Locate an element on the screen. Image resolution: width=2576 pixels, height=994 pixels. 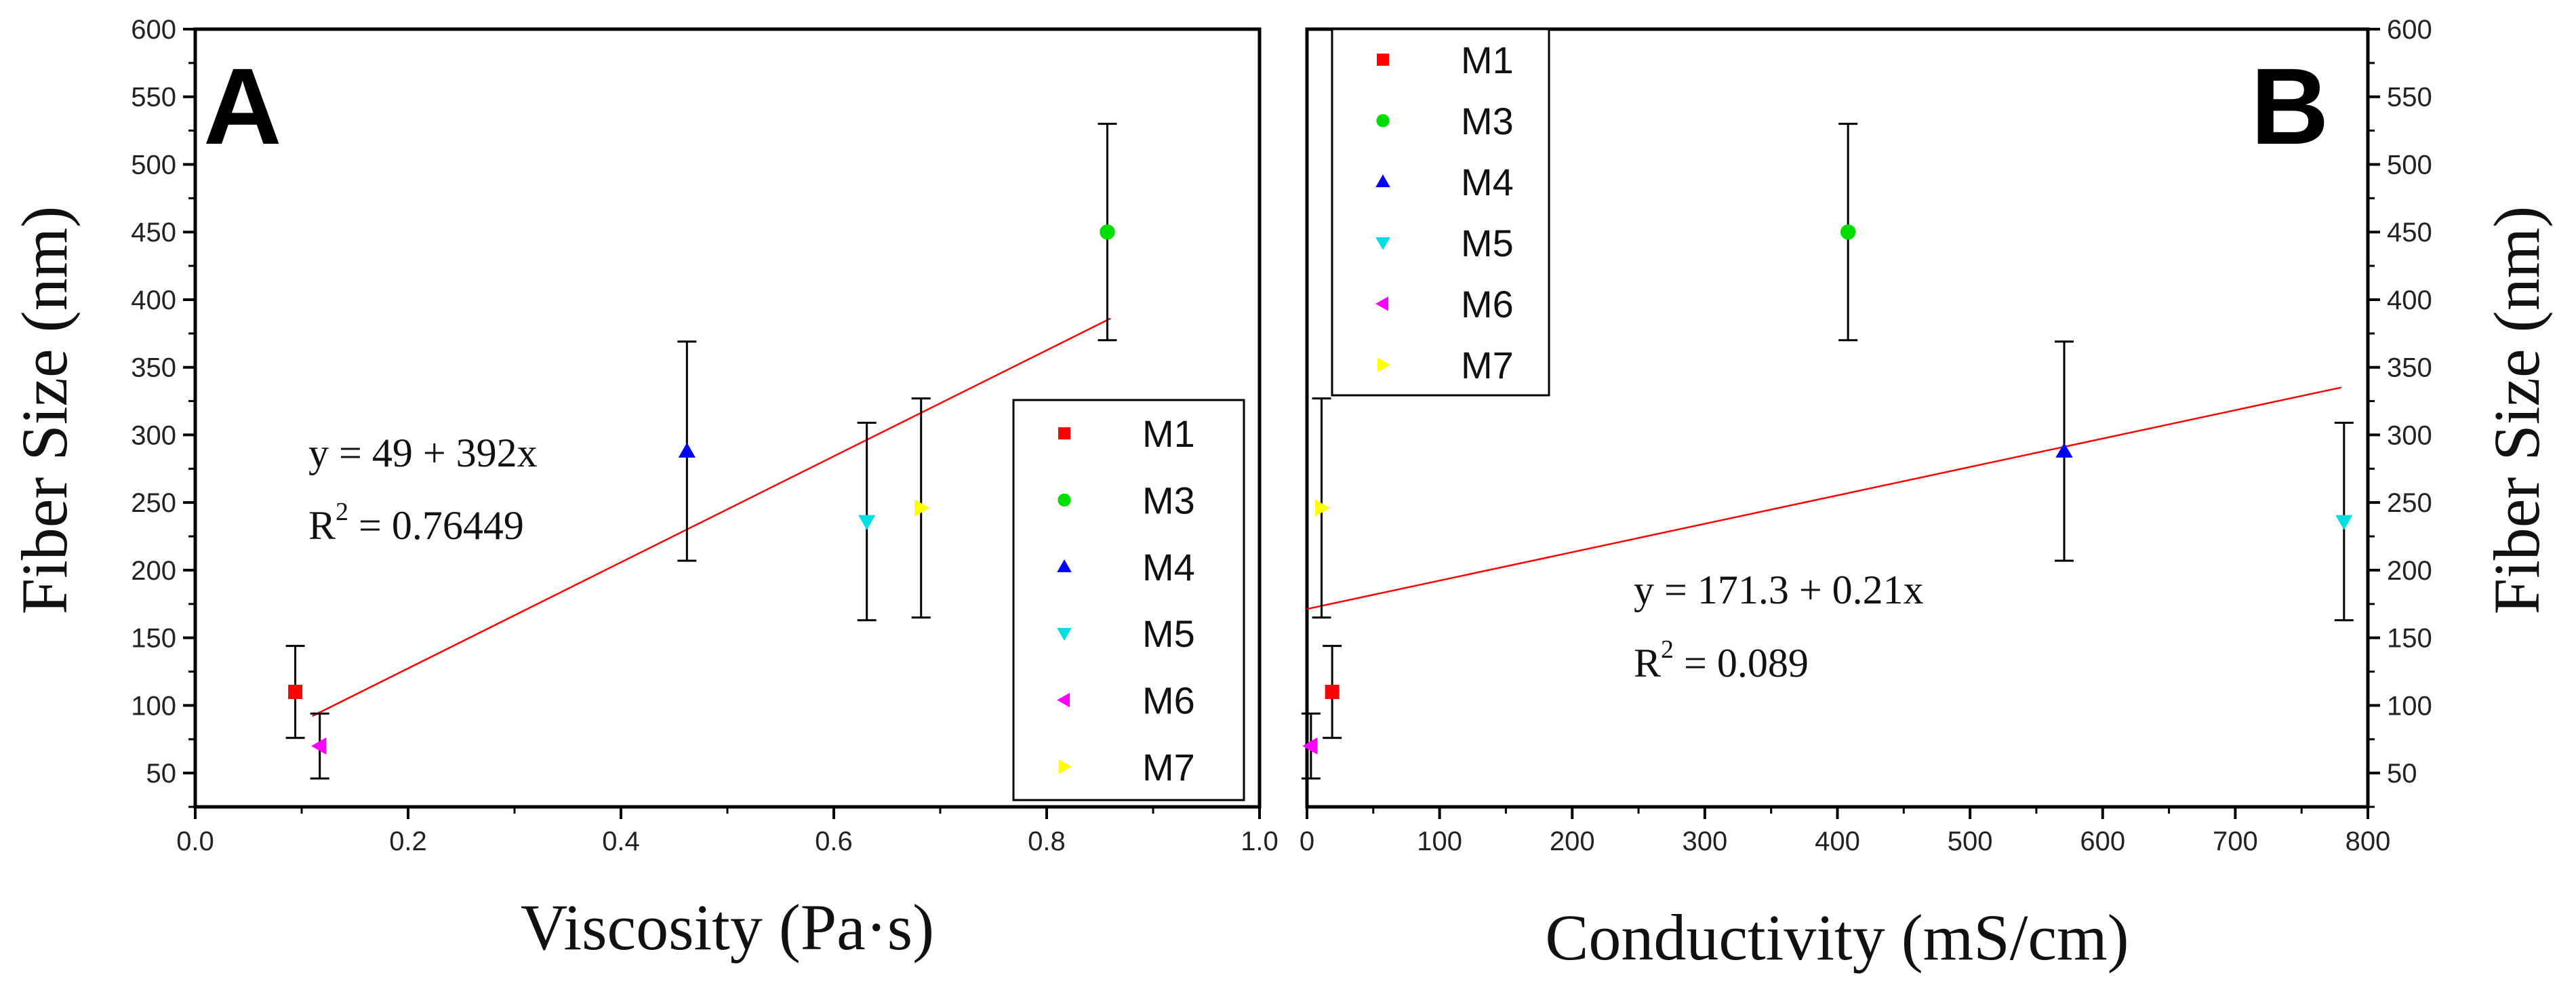
panel-a-letter: A is located at coordinates (242, 106).